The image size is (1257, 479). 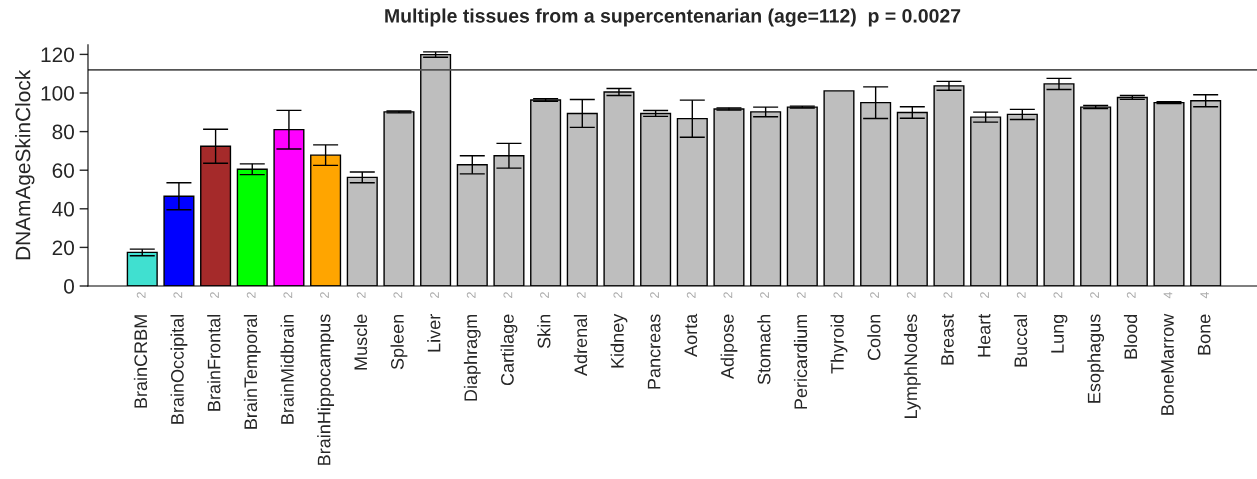 What do you see at coordinates (580, 345) in the screenshot?
I see `x-tick-label: Adrenal` at bounding box center [580, 345].